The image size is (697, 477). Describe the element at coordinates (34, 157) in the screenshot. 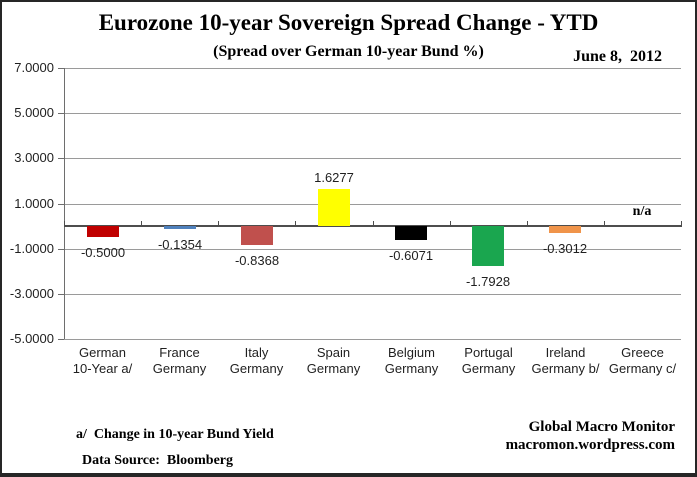

I see `y-axis-tick-label: 3.0000` at that location.